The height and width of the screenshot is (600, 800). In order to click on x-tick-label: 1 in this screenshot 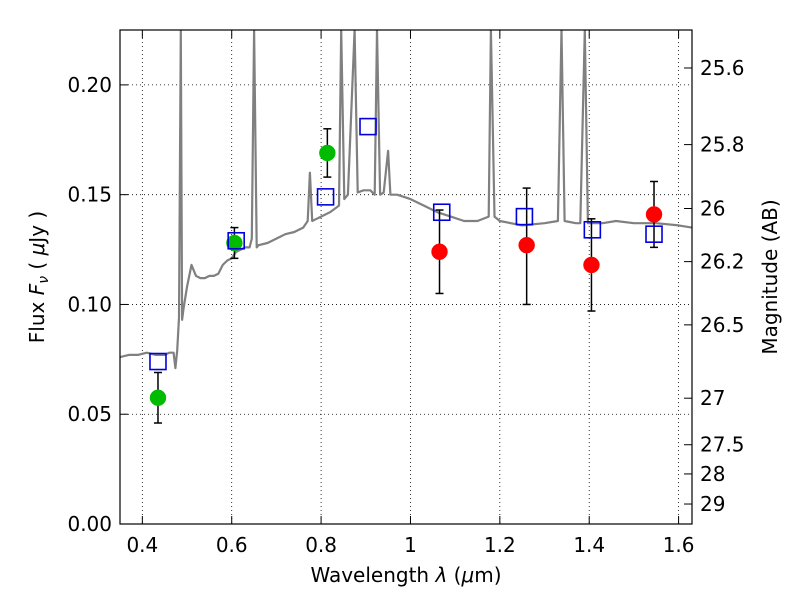, I will do `click(410, 545)`.